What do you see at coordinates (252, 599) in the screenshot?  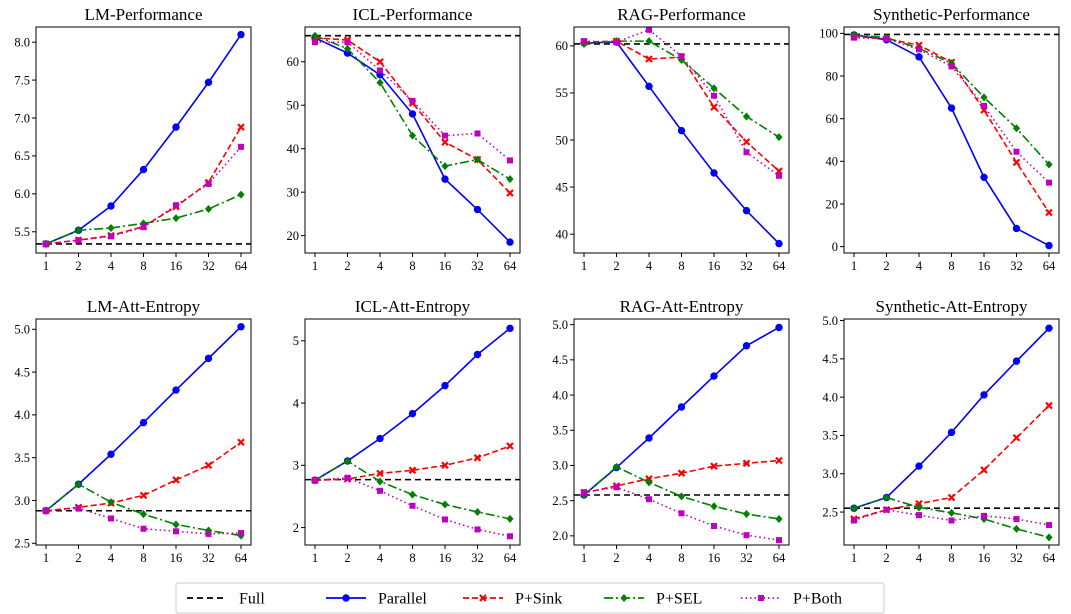 I see `legend-label: Full` at bounding box center [252, 599].